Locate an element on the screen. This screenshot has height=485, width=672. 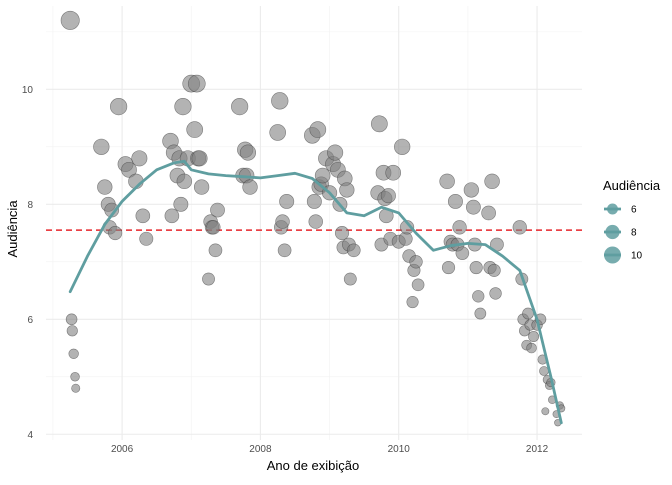
x-tick-label: 2006 is located at coordinates (122, 449).